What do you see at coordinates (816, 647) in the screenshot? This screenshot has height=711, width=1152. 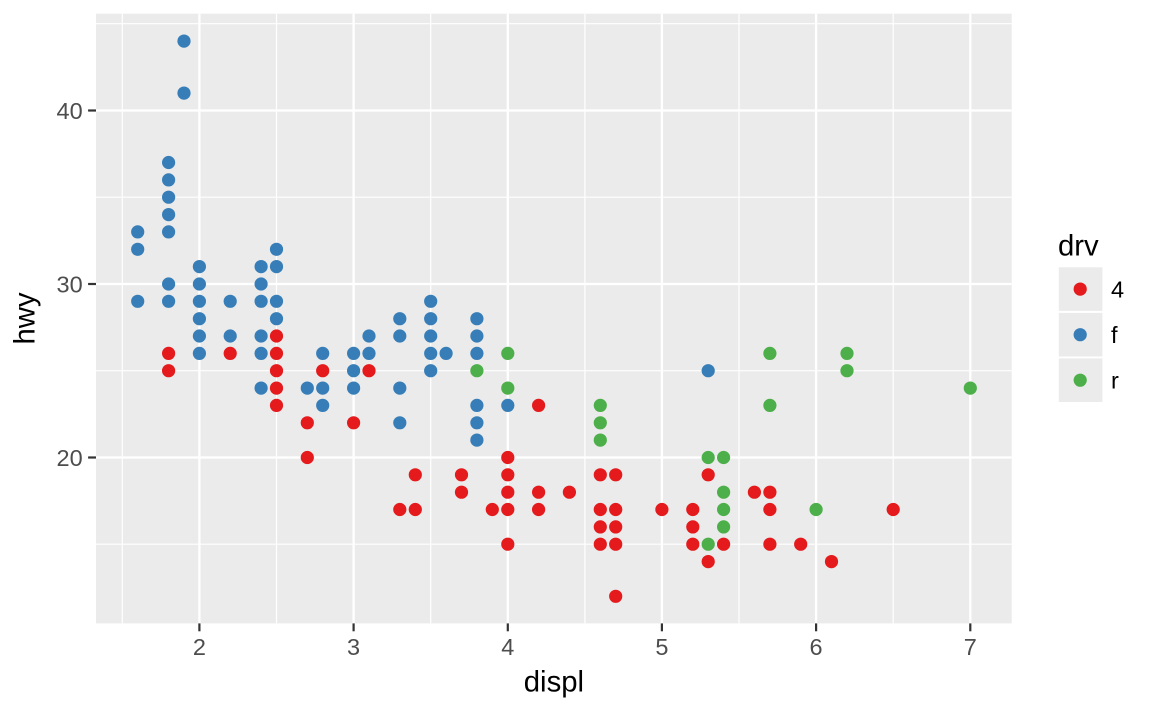 I see `svg-text: 6` at bounding box center [816, 647].